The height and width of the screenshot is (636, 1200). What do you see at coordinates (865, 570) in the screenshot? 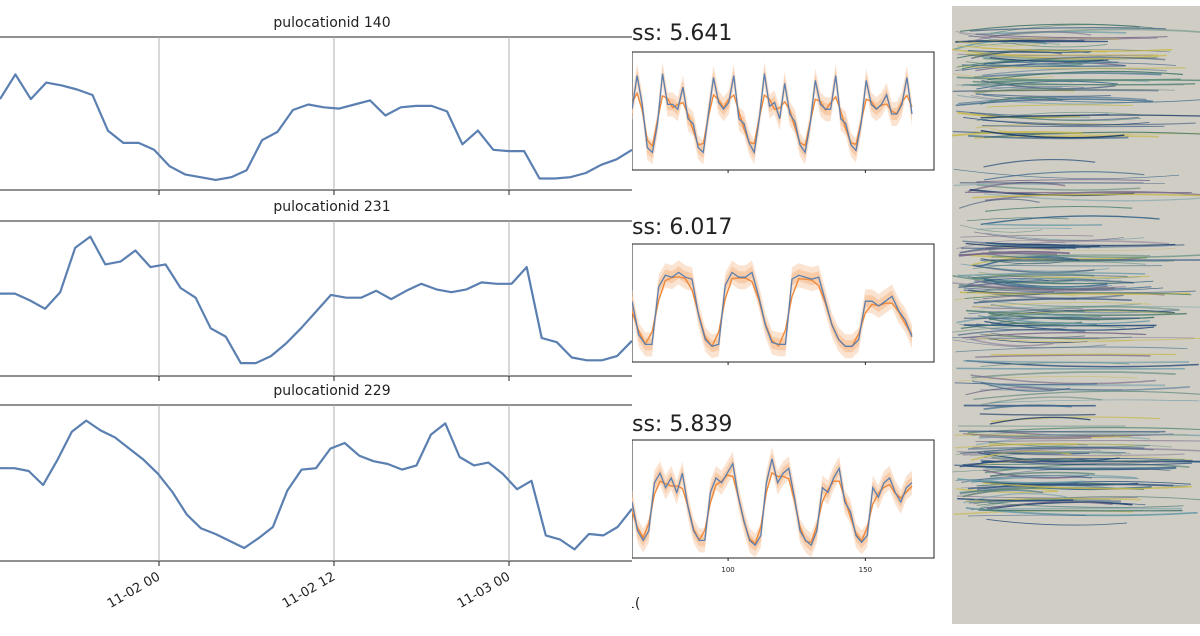
I see `x-tick-label: 150` at bounding box center [865, 570].